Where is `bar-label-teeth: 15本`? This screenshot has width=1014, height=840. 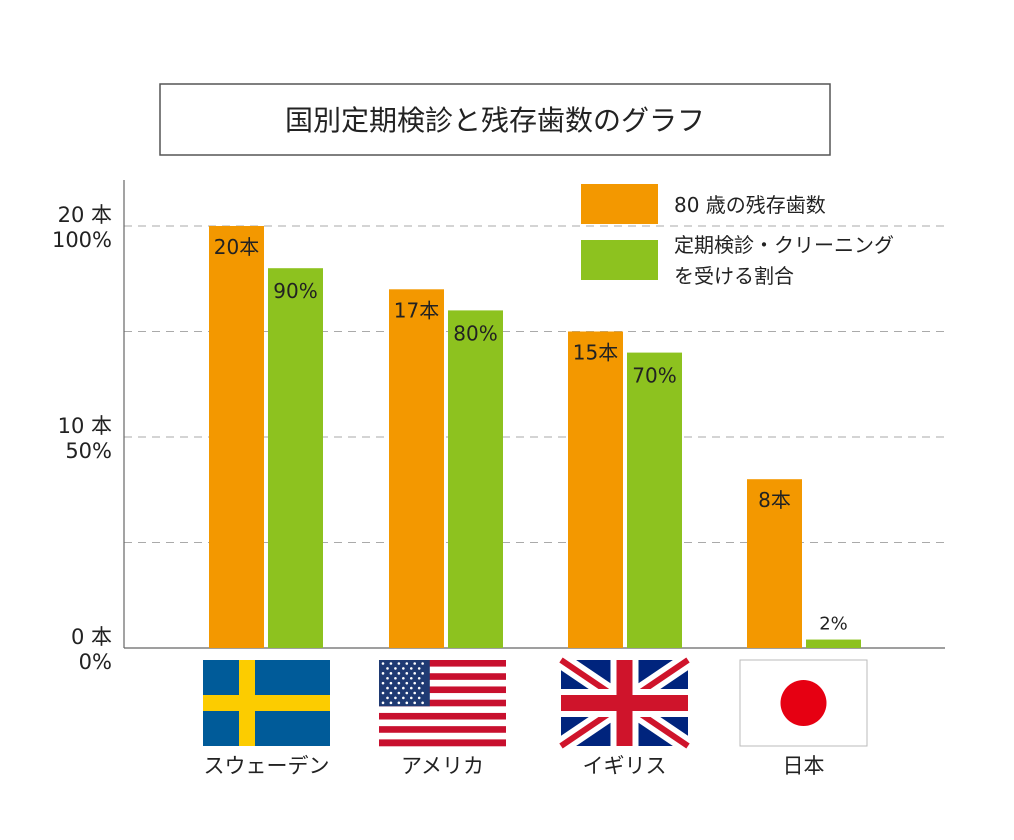 bar-label-teeth: 15本 is located at coordinates (595, 353).